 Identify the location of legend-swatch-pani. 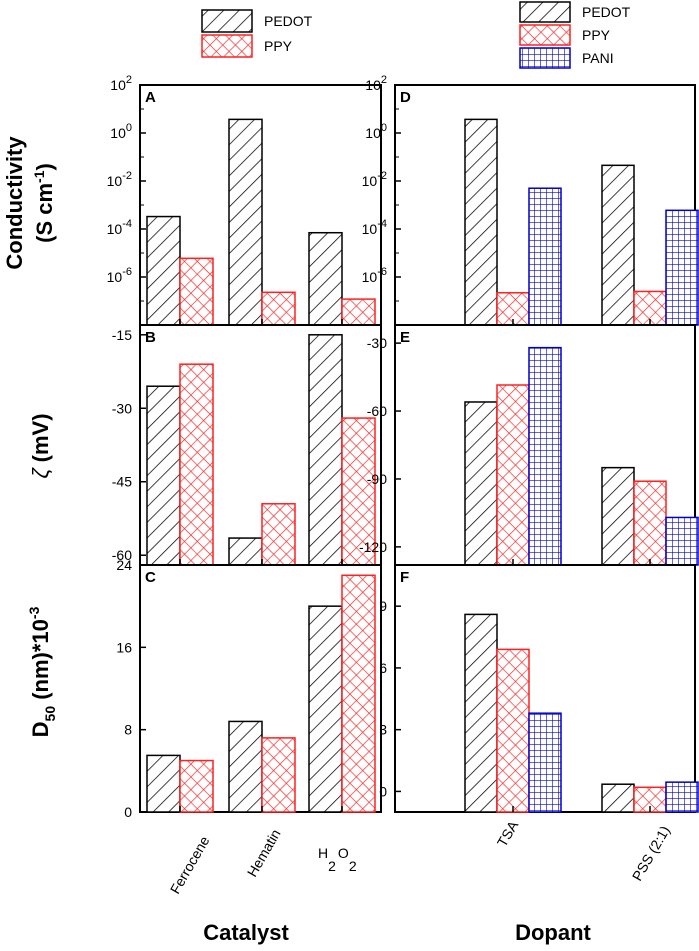
(545, 58).